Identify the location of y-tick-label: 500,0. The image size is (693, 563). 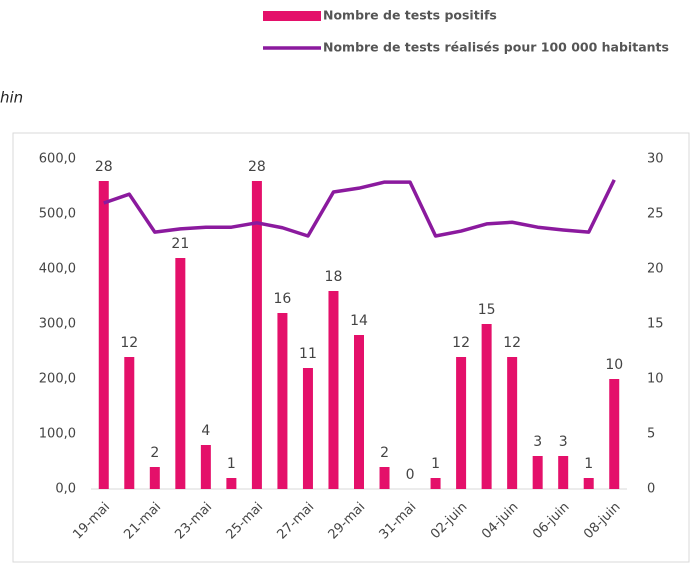
(57, 214).